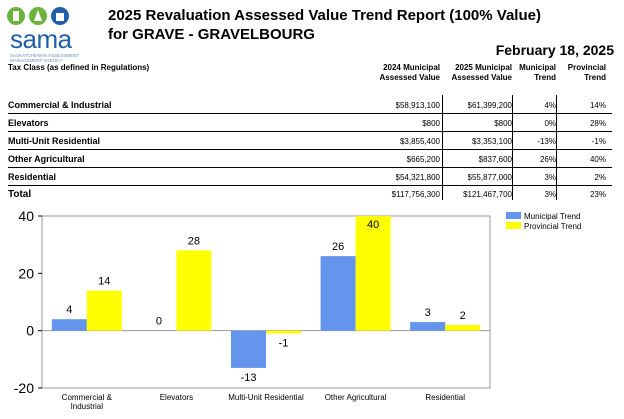 This screenshot has height=419, width=624. What do you see at coordinates (431, 123) in the screenshot?
I see `cell-av2024: $800` at bounding box center [431, 123].